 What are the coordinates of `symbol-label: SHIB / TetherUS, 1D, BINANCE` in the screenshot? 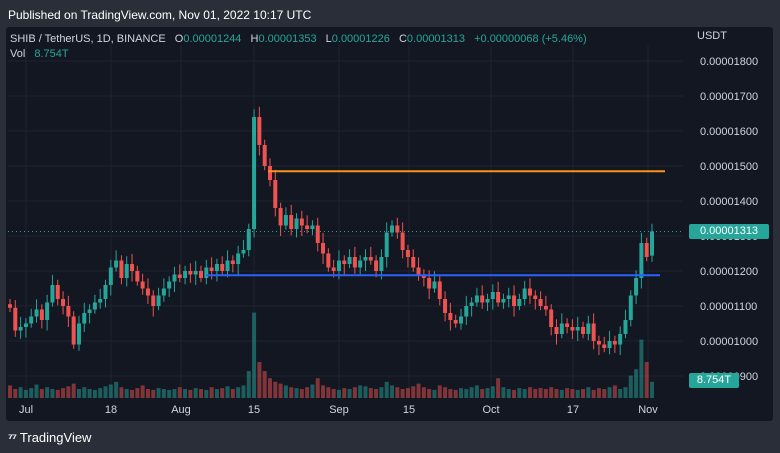 It's located at (88, 39).